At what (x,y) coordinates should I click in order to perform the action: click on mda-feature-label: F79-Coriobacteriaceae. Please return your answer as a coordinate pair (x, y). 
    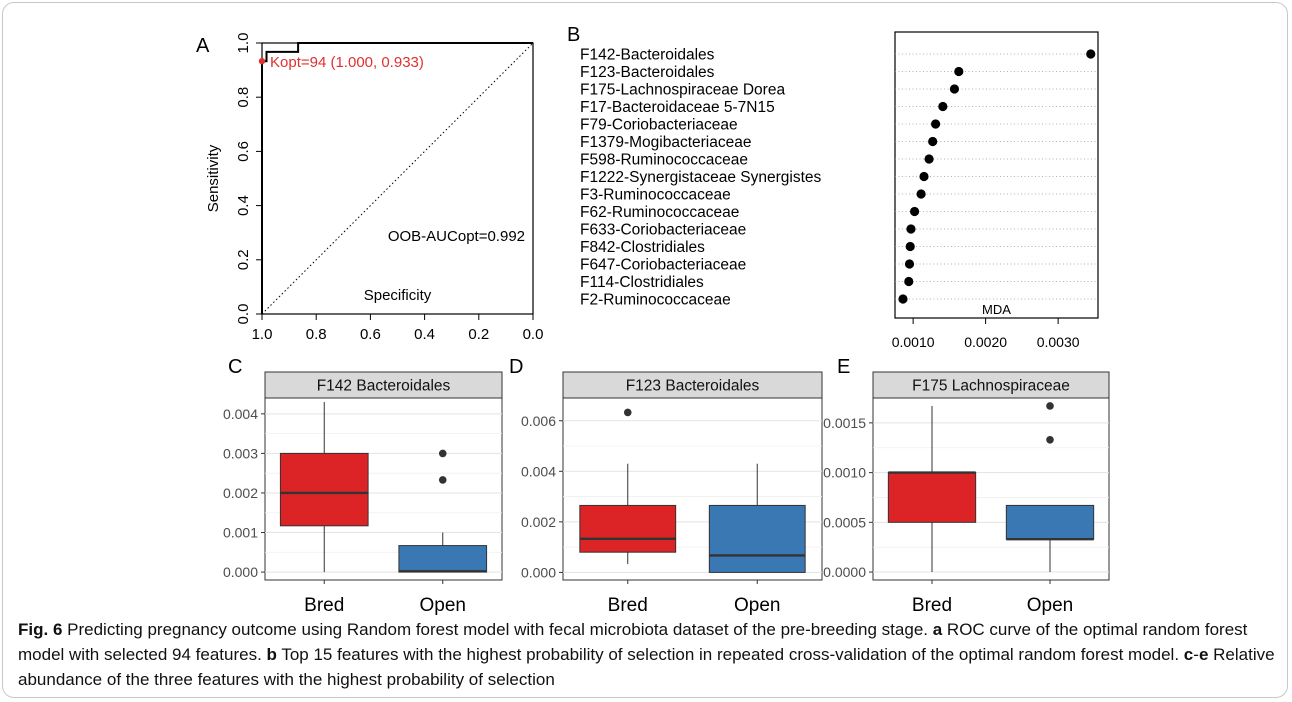
    Looking at the image, I should click on (659, 125).